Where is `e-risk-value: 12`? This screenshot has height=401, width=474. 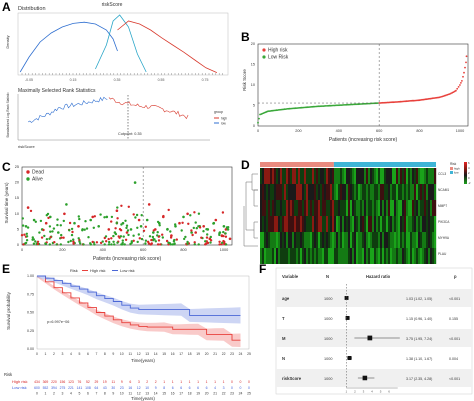 e-risk-value: 12 is located at coordinates (139, 388).